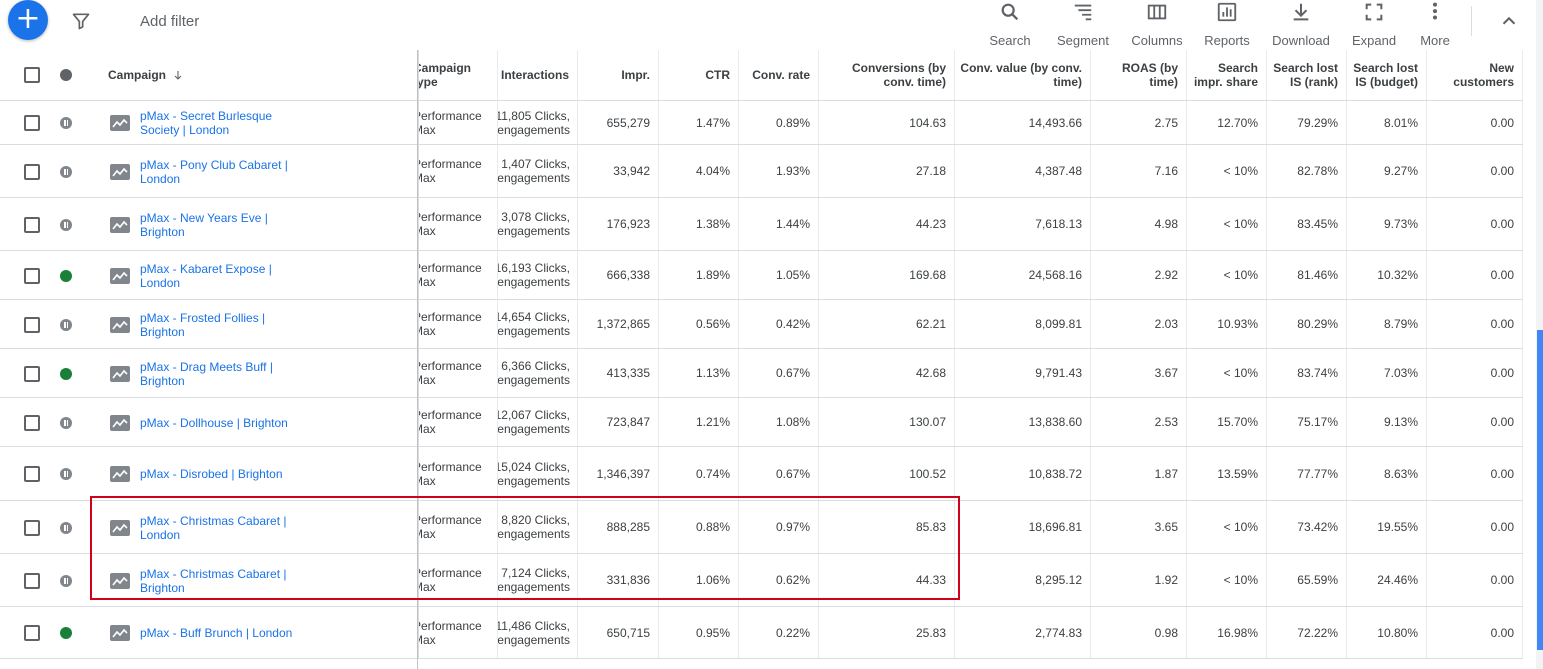 The width and height of the screenshot is (1543, 669). I want to click on download-button: Download, so click(1301, 24).